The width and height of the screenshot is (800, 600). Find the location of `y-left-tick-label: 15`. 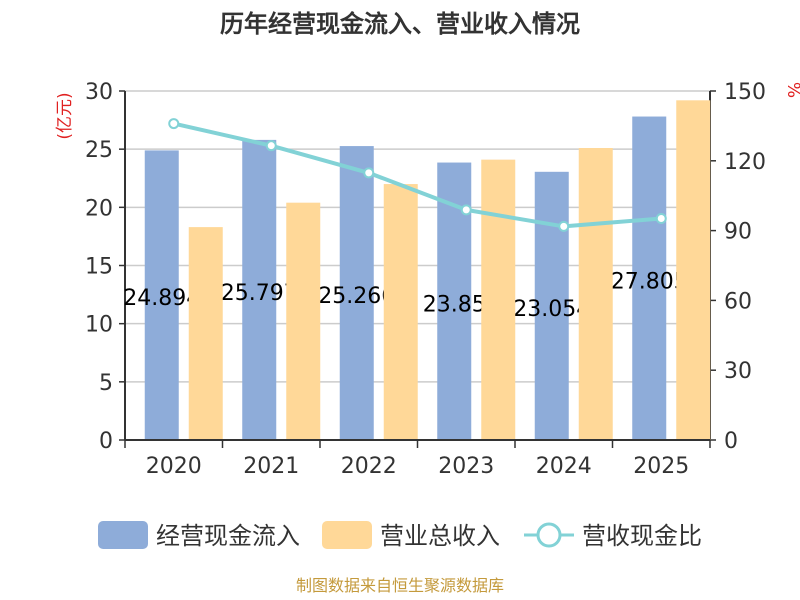

y-left-tick-label: 15 is located at coordinates (99, 267).